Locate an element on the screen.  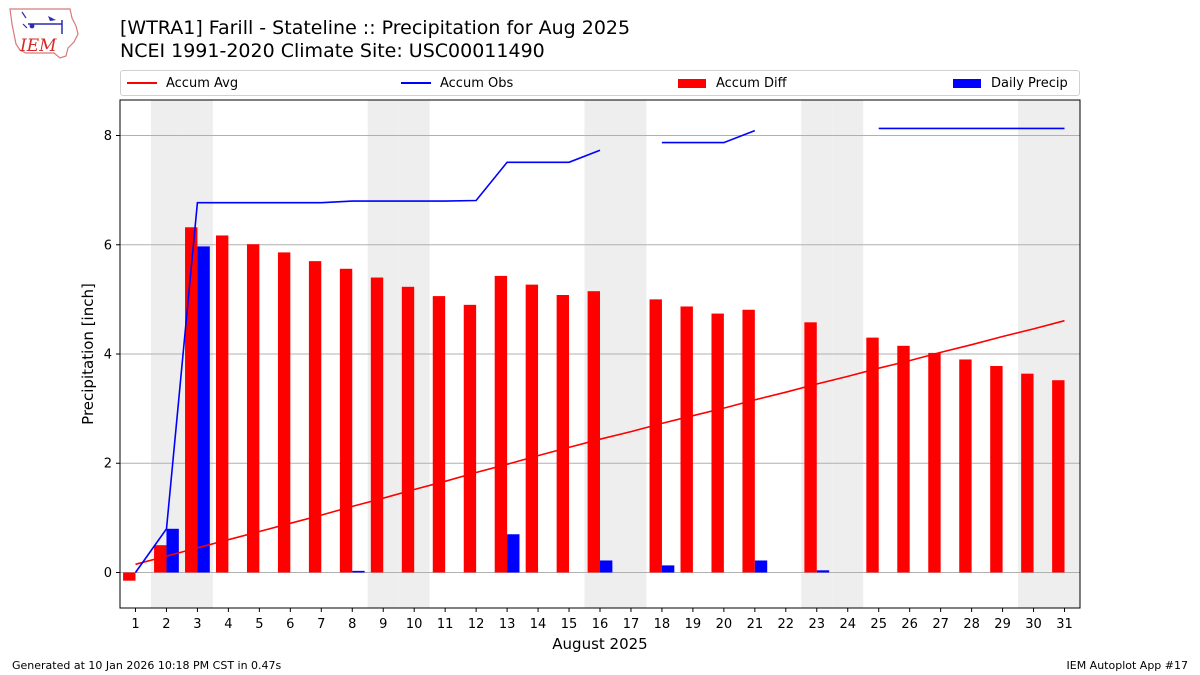
chart-subtitle: NCEI 1991-2020 Climate Site: USC00011490 is located at coordinates (332, 51).